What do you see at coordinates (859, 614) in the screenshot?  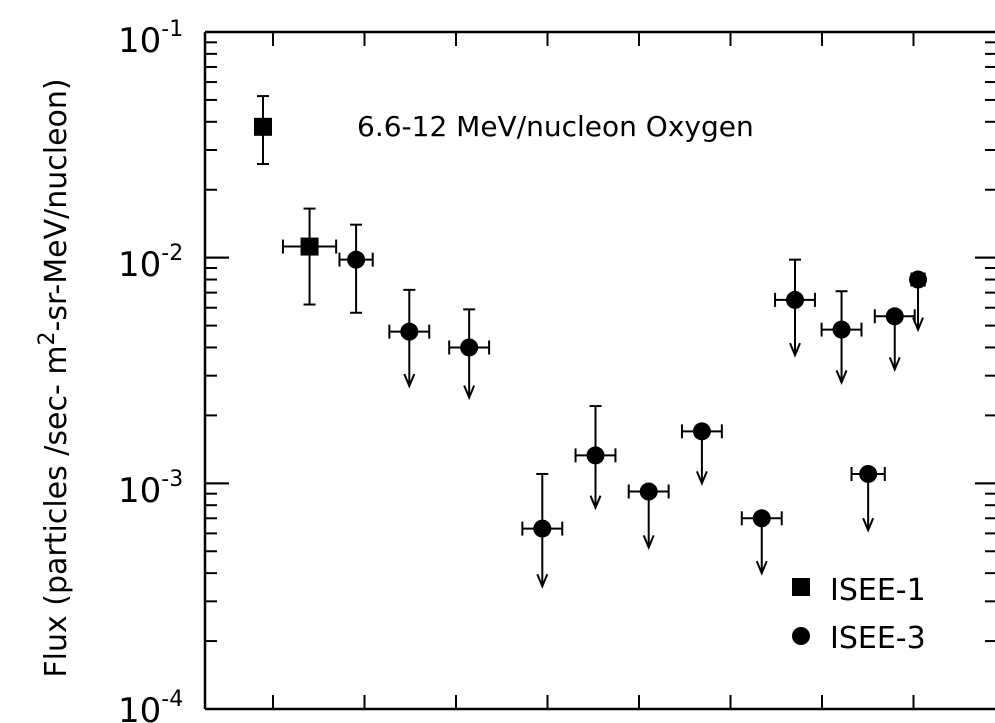 I see `legend: ISEE-1 ISEE-3` at bounding box center [859, 614].